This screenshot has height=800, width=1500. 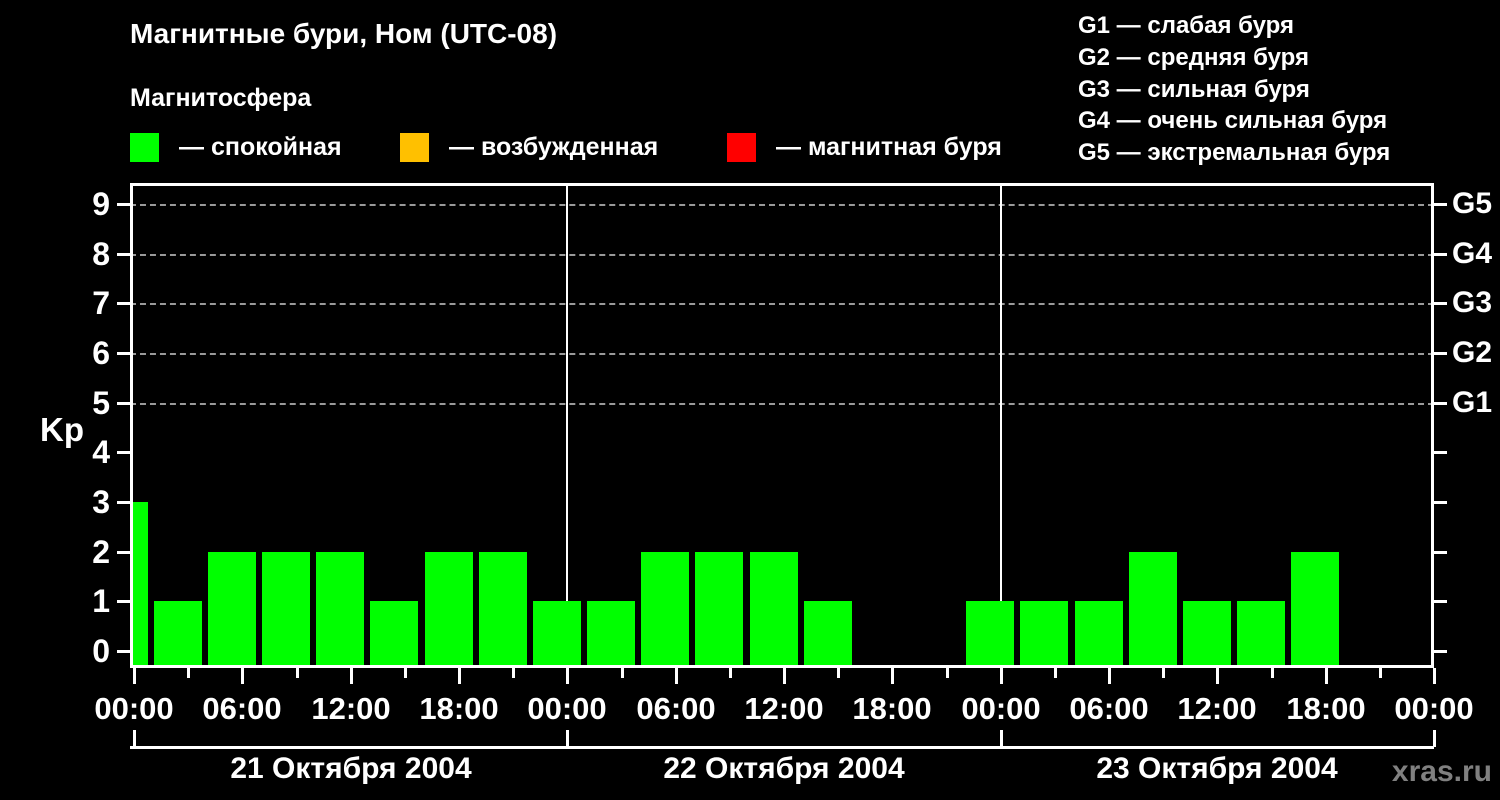 I want to click on legend-item-label: — возбужденная, so click(x=554, y=147).